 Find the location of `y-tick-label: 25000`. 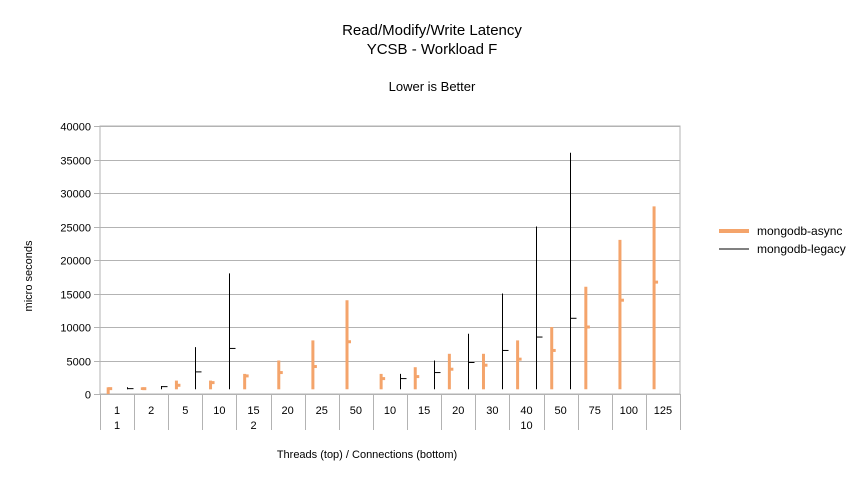

y-tick-label: 25000 is located at coordinates (75, 229).